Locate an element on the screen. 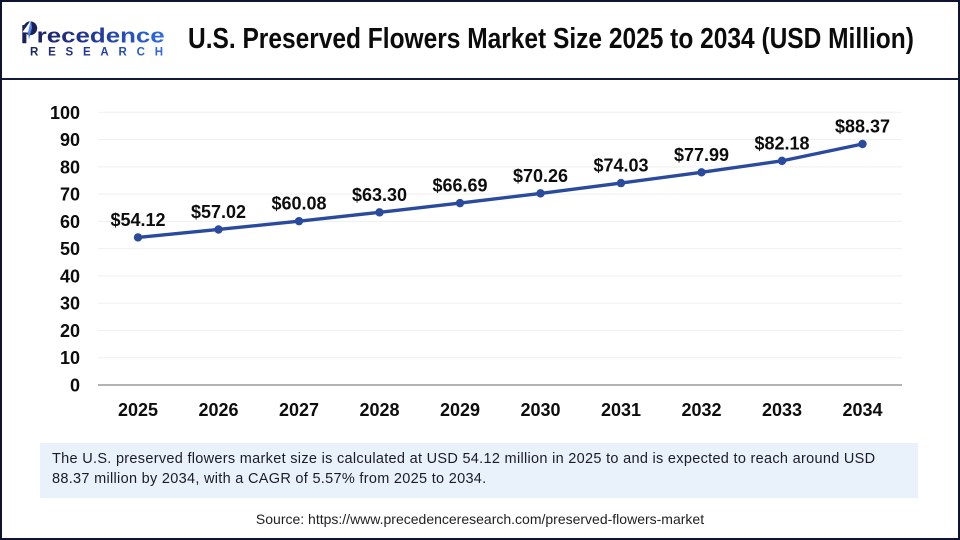 The width and height of the screenshot is (960, 540). logo-sub-text: RESEARCH is located at coordinates (96, 53).